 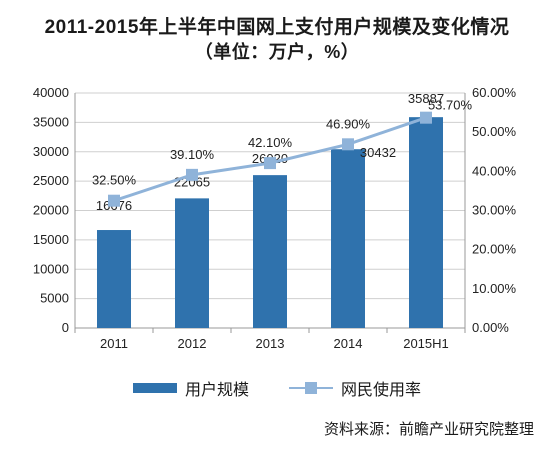 I want to click on y-right-tick-label: 0.00%, so click(x=490, y=327).